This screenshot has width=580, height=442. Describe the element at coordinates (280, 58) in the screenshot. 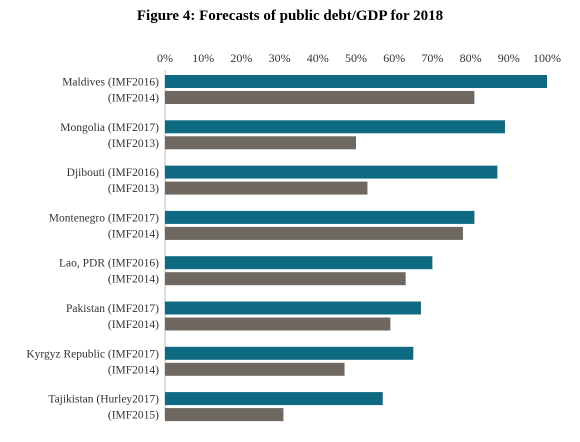

I see `x-tick-label: 30%` at that location.